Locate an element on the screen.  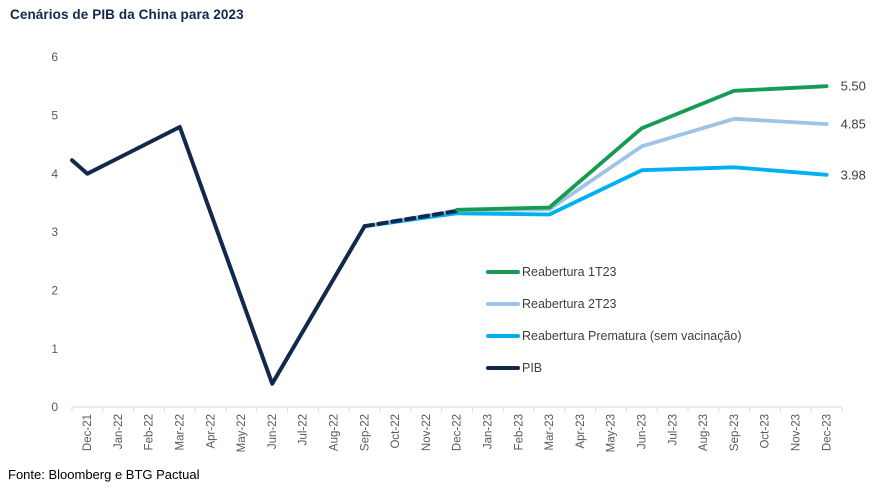
x-axis-tick-label: Dec-22 is located at coordinates (458, 432).